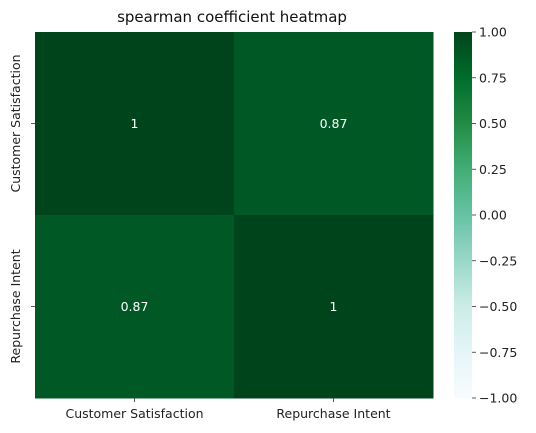 The height and width of the screenshot is (433, 536). Describe the element at coordinates (228, 409) in the screenshot. I see `x-axis: Customer Satisfaction Repurchase Intent` at that location.